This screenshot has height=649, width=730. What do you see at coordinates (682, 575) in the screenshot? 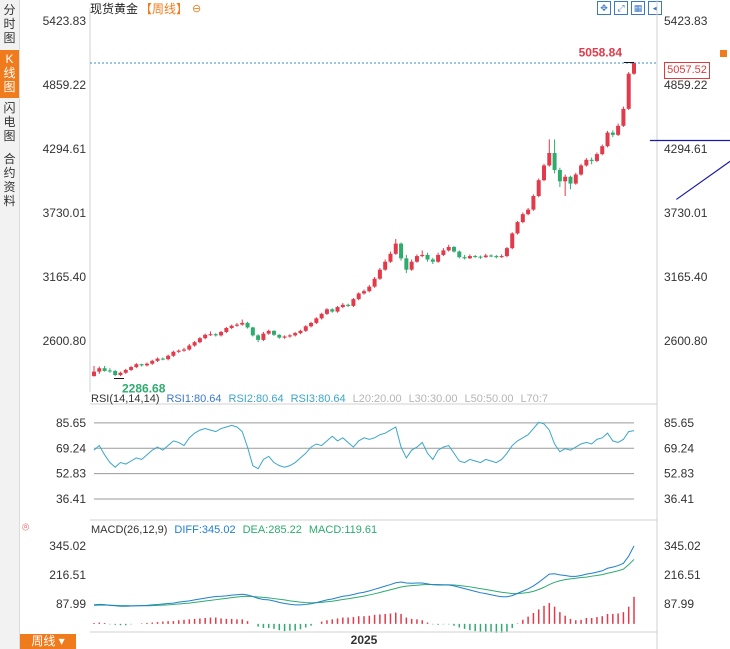
I see `macd-y-tick-right: 216.51` at bounding box center [682, 575].